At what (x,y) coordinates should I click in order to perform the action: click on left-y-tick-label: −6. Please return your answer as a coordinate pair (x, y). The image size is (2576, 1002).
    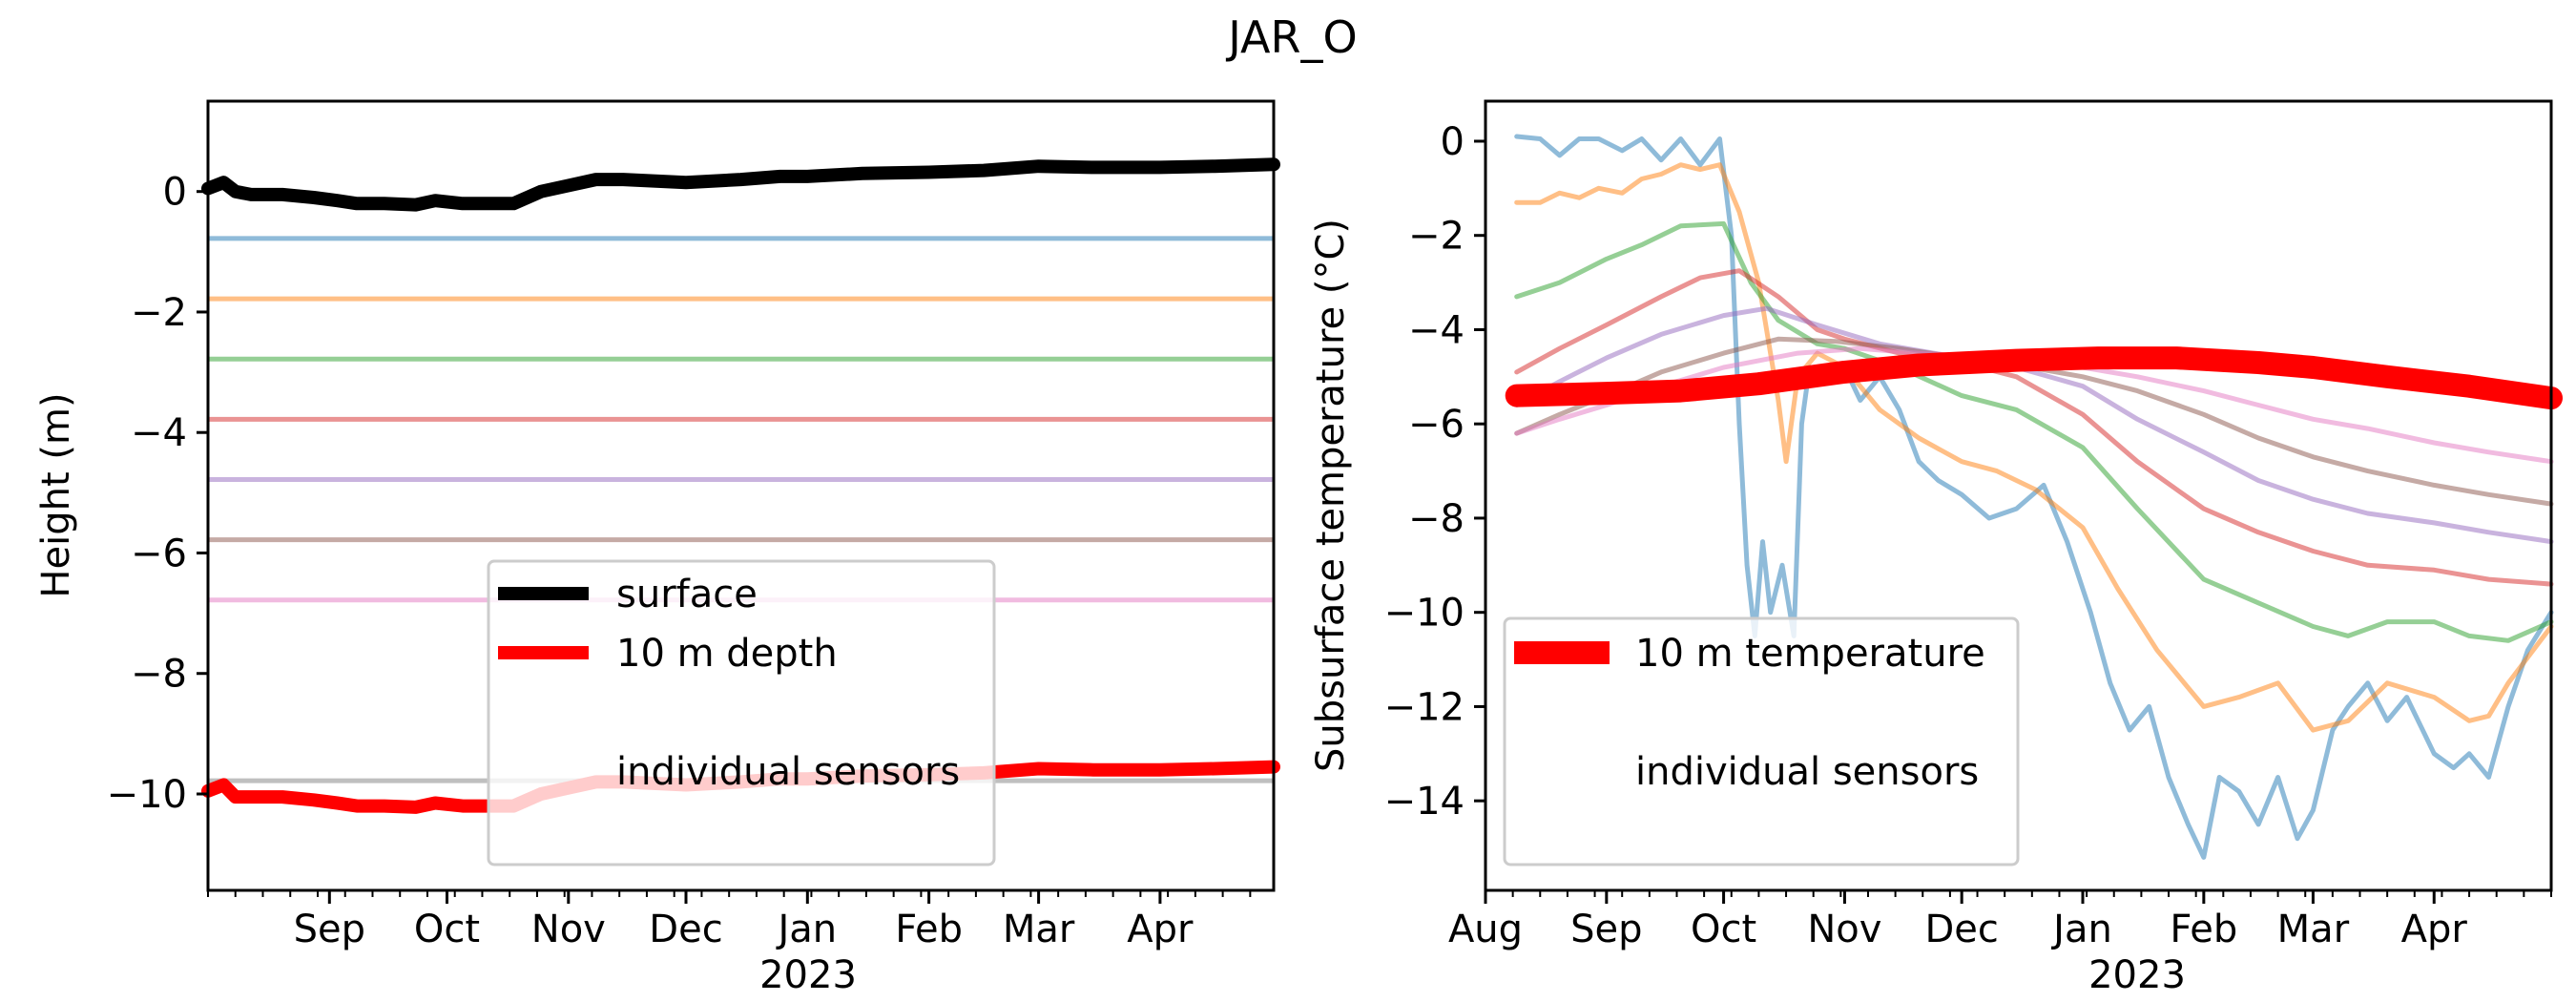
    Looking at the image, I should click on (159, 553).